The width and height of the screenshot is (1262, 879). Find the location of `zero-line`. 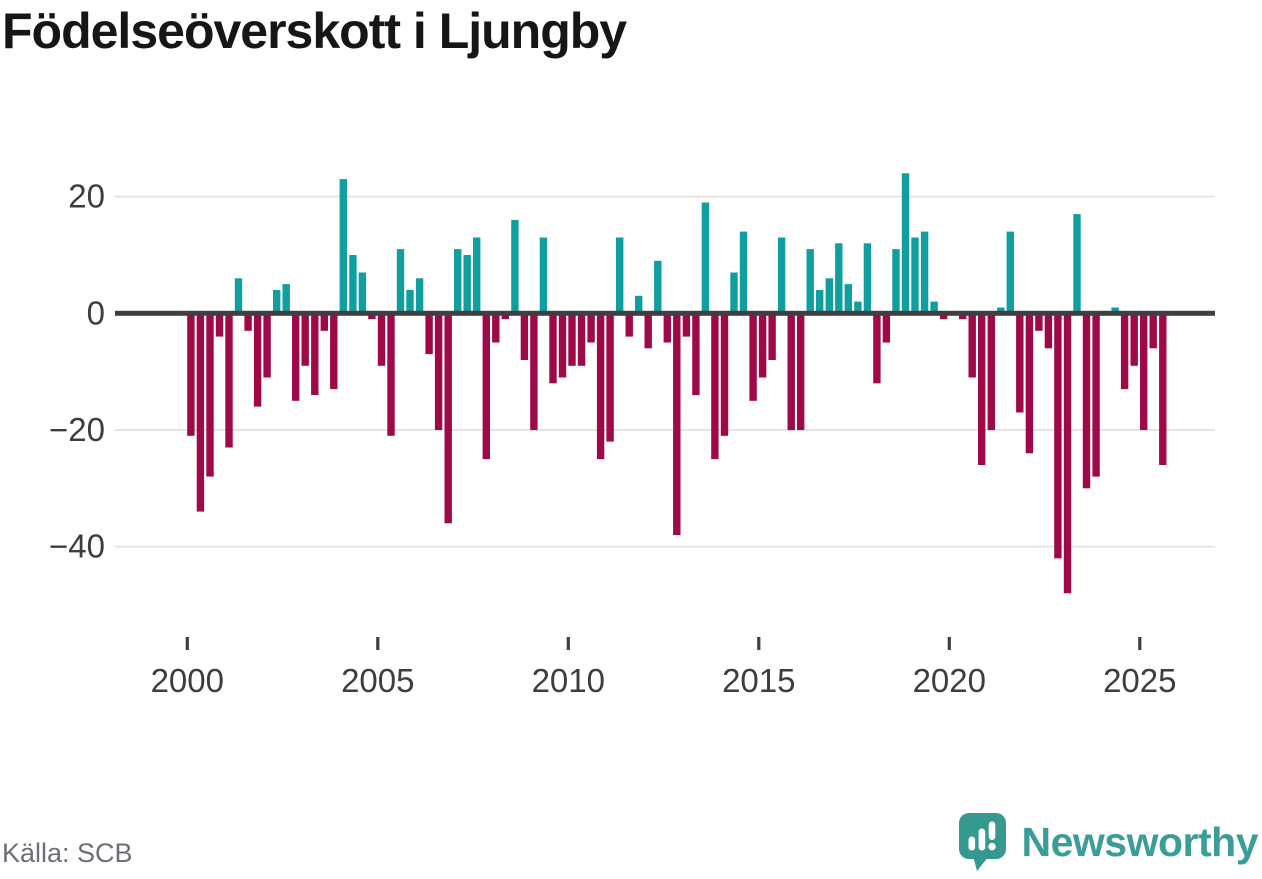

zero-line is located at coordinates (665, 313).